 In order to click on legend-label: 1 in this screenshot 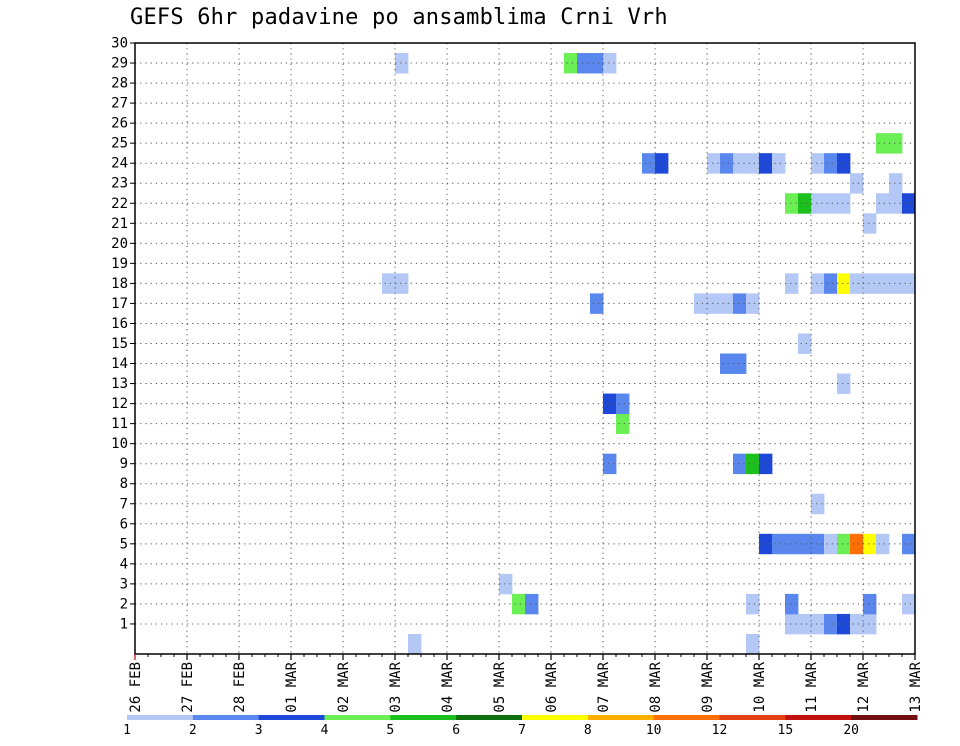, I will do `click(127, 730)`.